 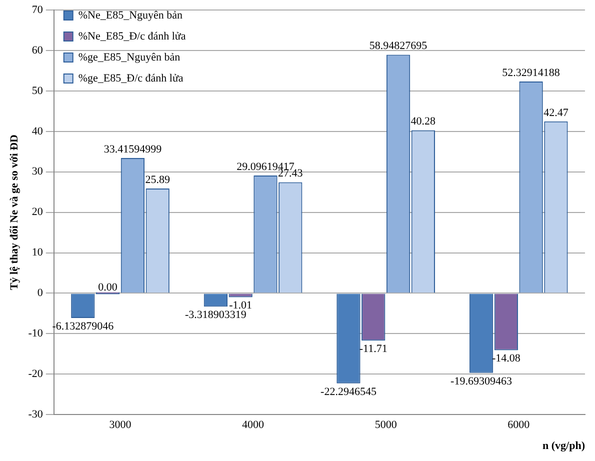 I want to click on data-label: -3.318903319, so click(x=215, y=315).